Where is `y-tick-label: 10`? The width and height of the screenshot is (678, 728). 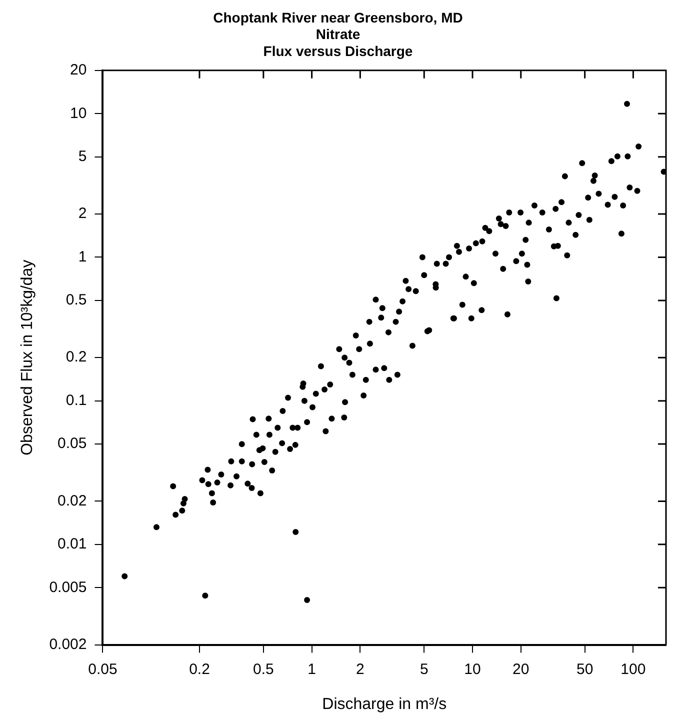
y-tick-label: 10 is located at coordinates (78, 113).